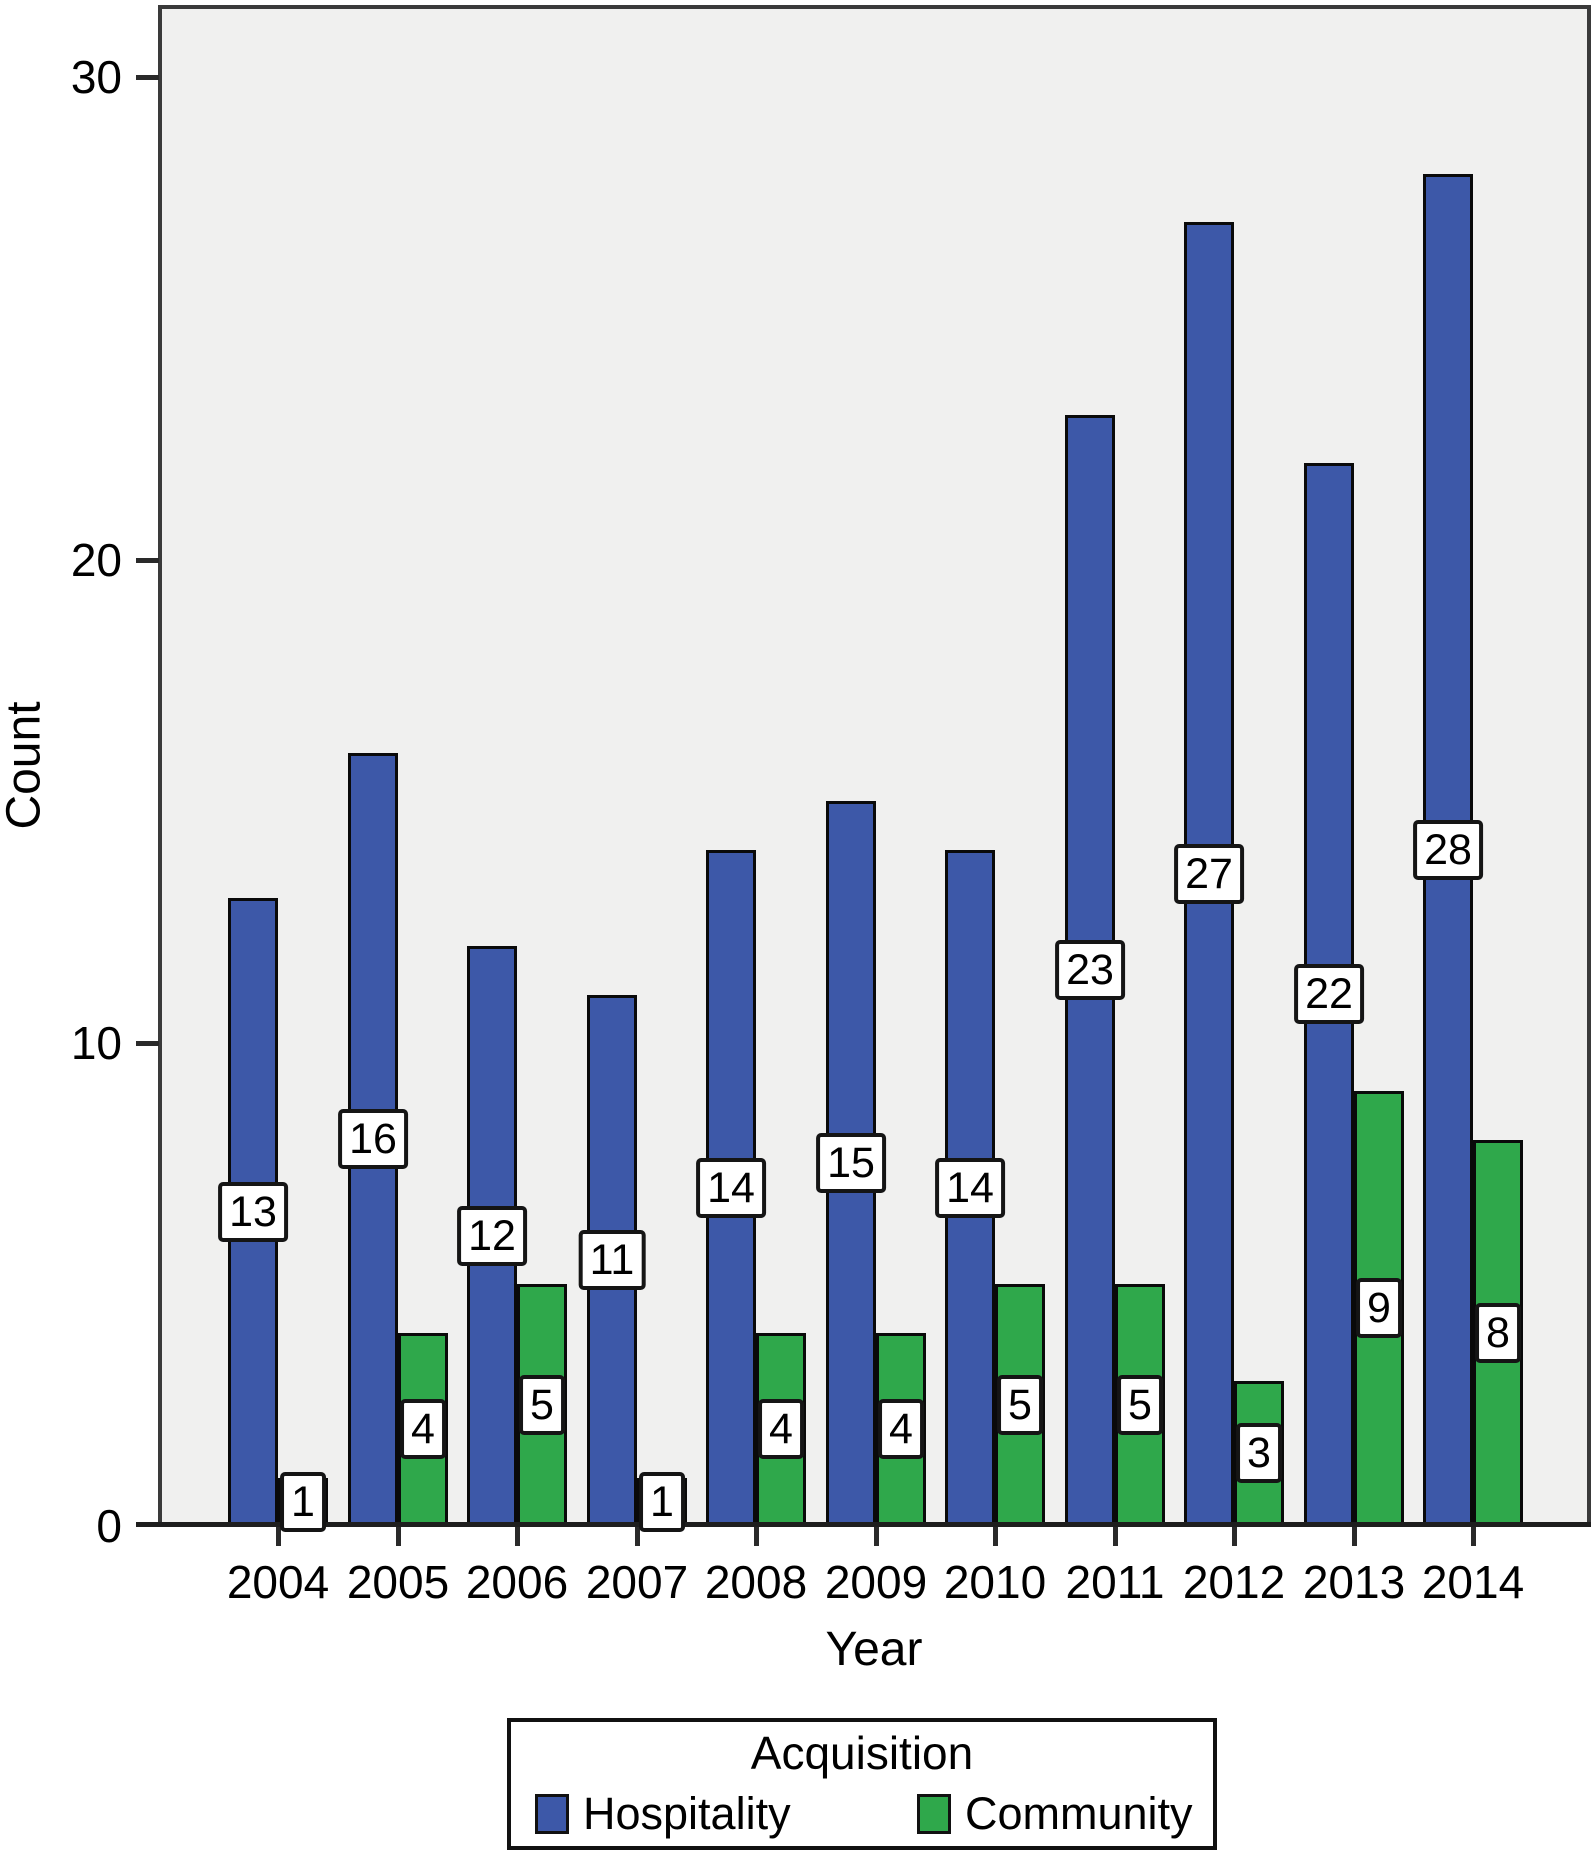 This screenshot has height=1856, width=1596. I want to click on y-tick-label-30: 30, so click(96, 77).